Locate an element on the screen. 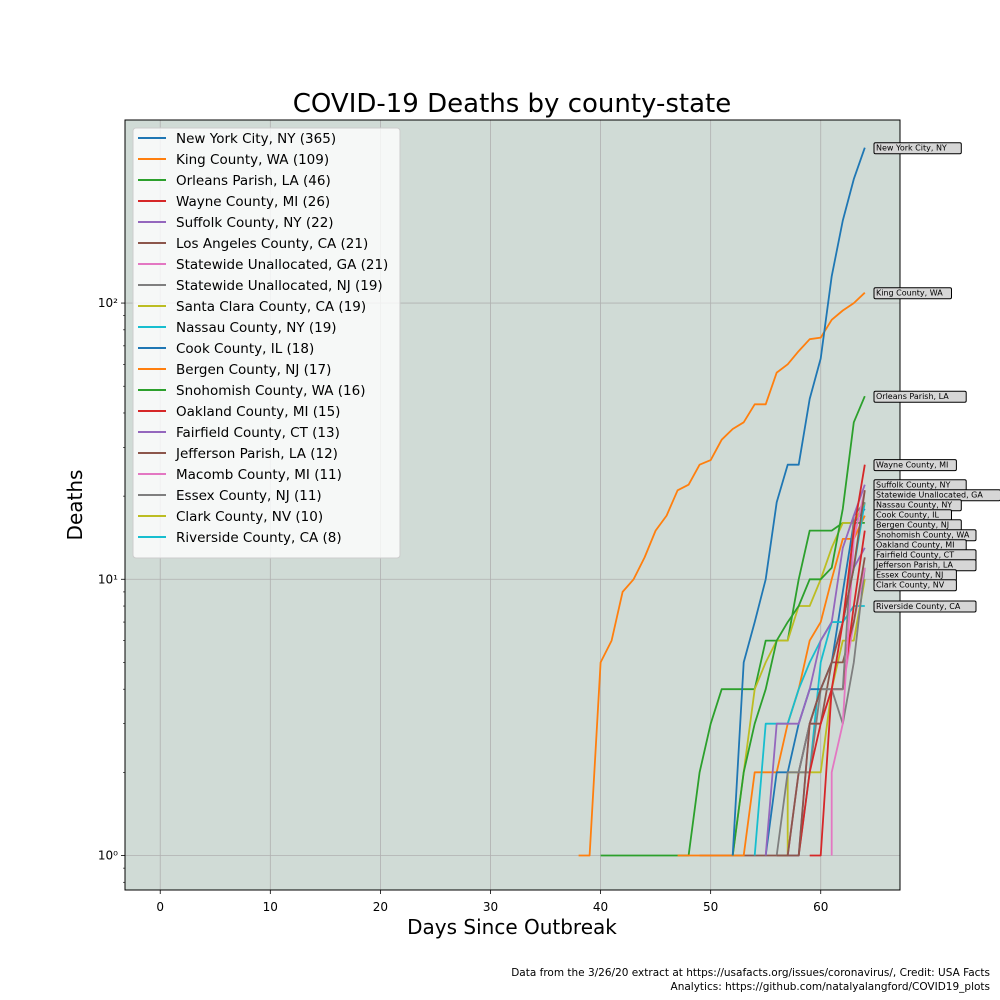  legend-entry: Suffolk County, NY (22) is located at coordinates (236, 223).